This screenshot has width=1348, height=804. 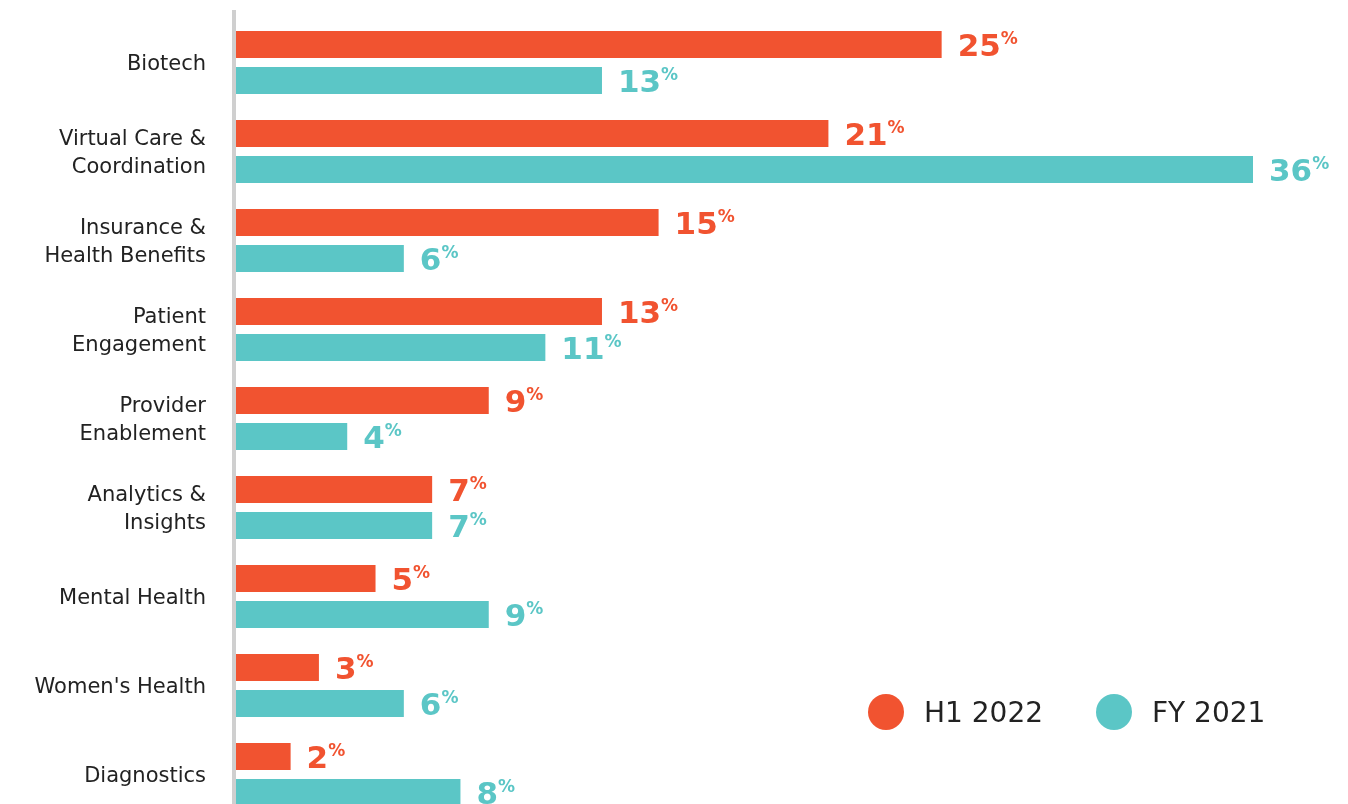 What do you see at coordinates (704, 222) in the screenshot?
I see `data-label: 15$^{%}$` at bounding box center [704, 222].